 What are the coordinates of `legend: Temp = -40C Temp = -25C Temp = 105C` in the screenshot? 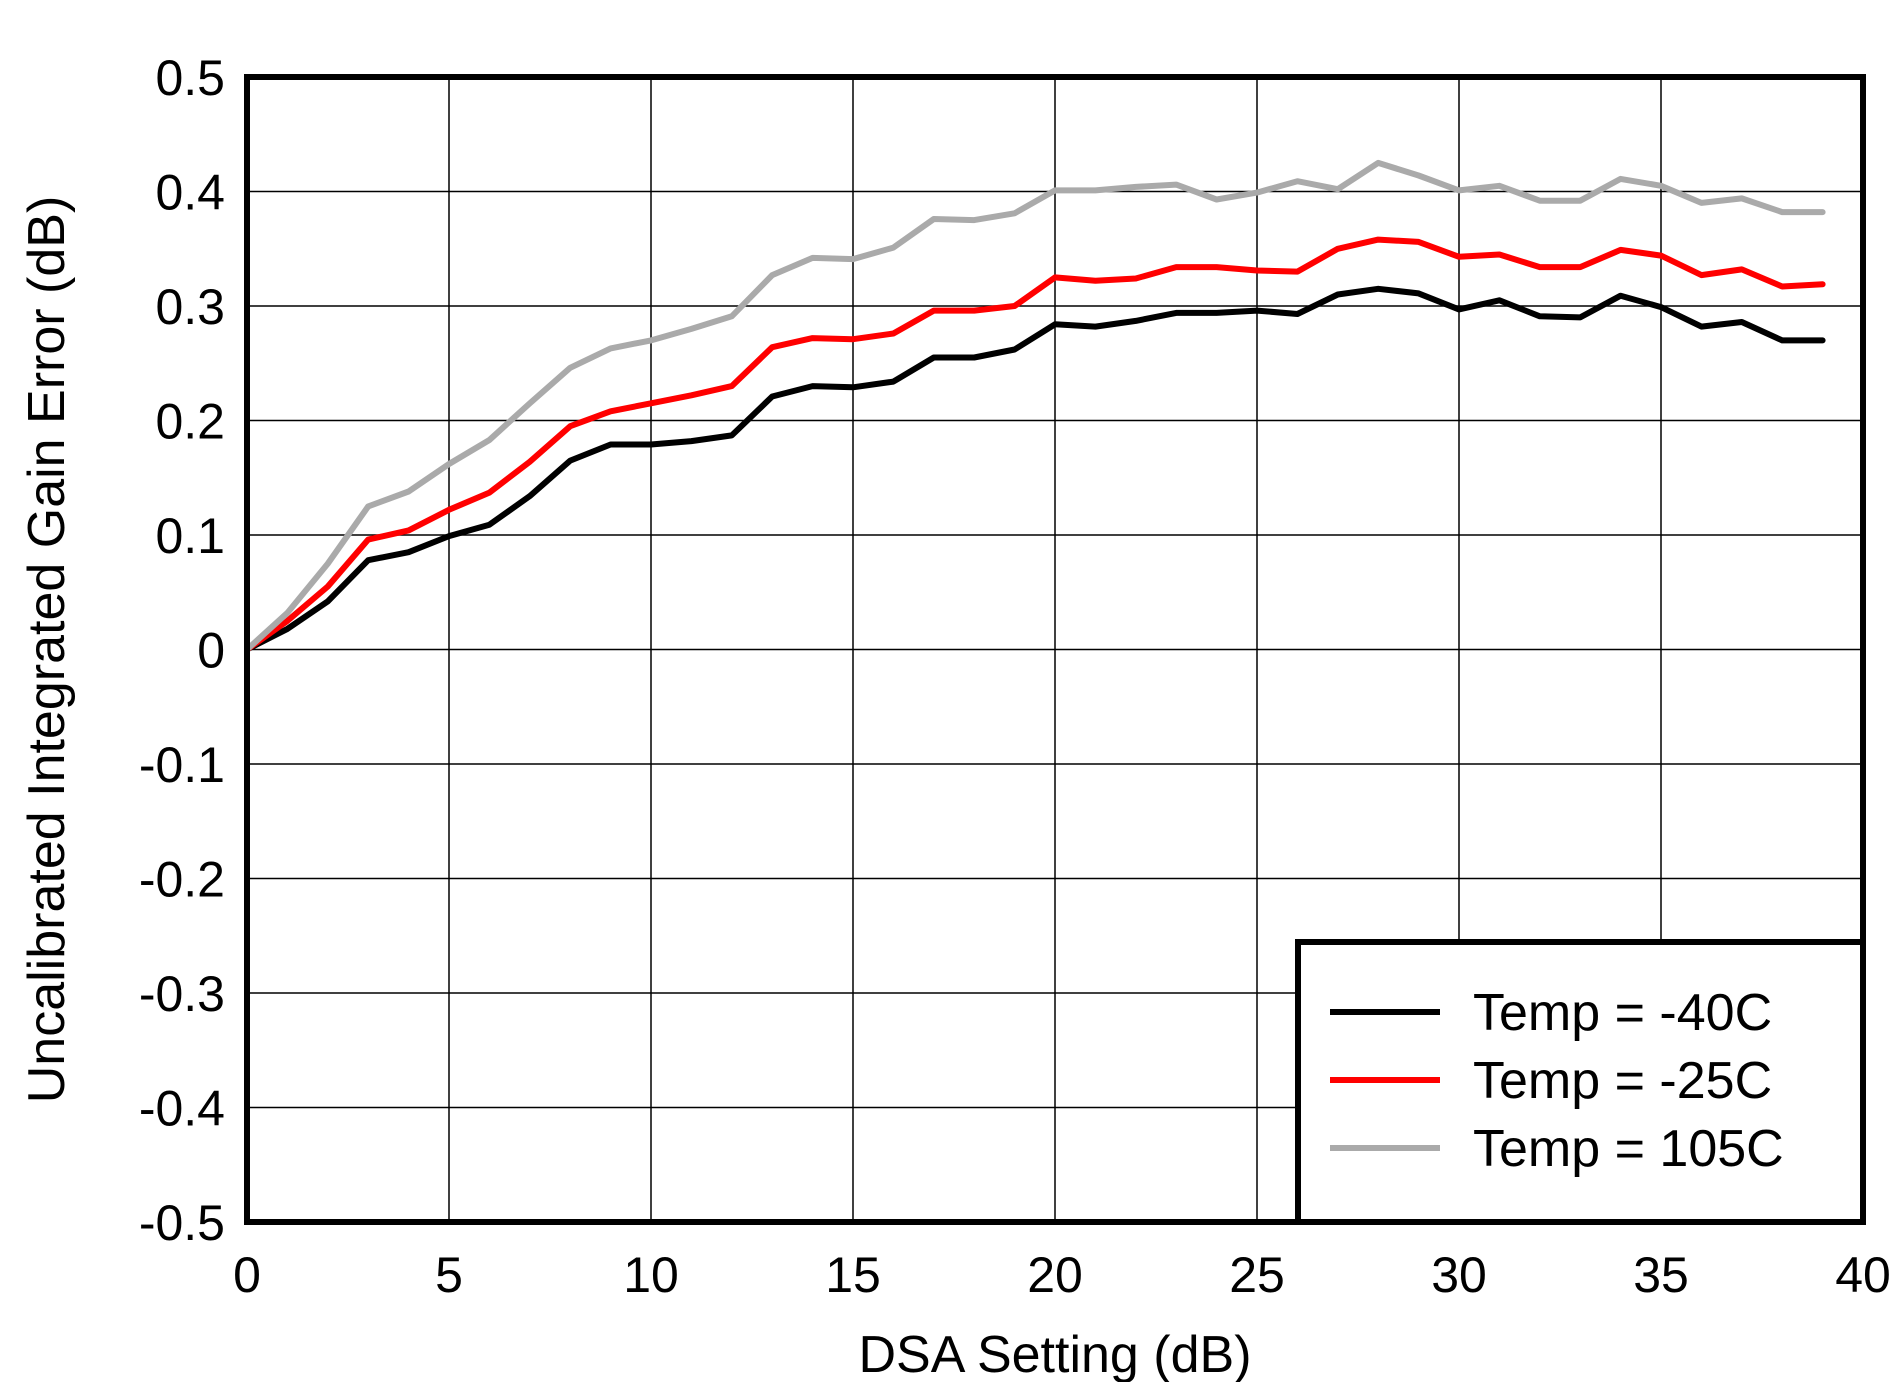 It's located at (1580, 1082).